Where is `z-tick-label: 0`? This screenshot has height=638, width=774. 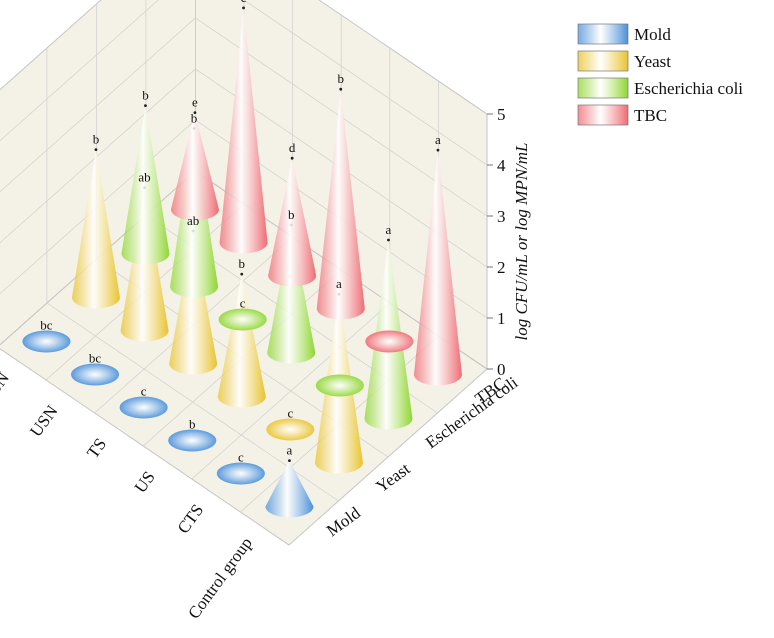
z-tick-label: 0 is located at coordinates (501, 369).